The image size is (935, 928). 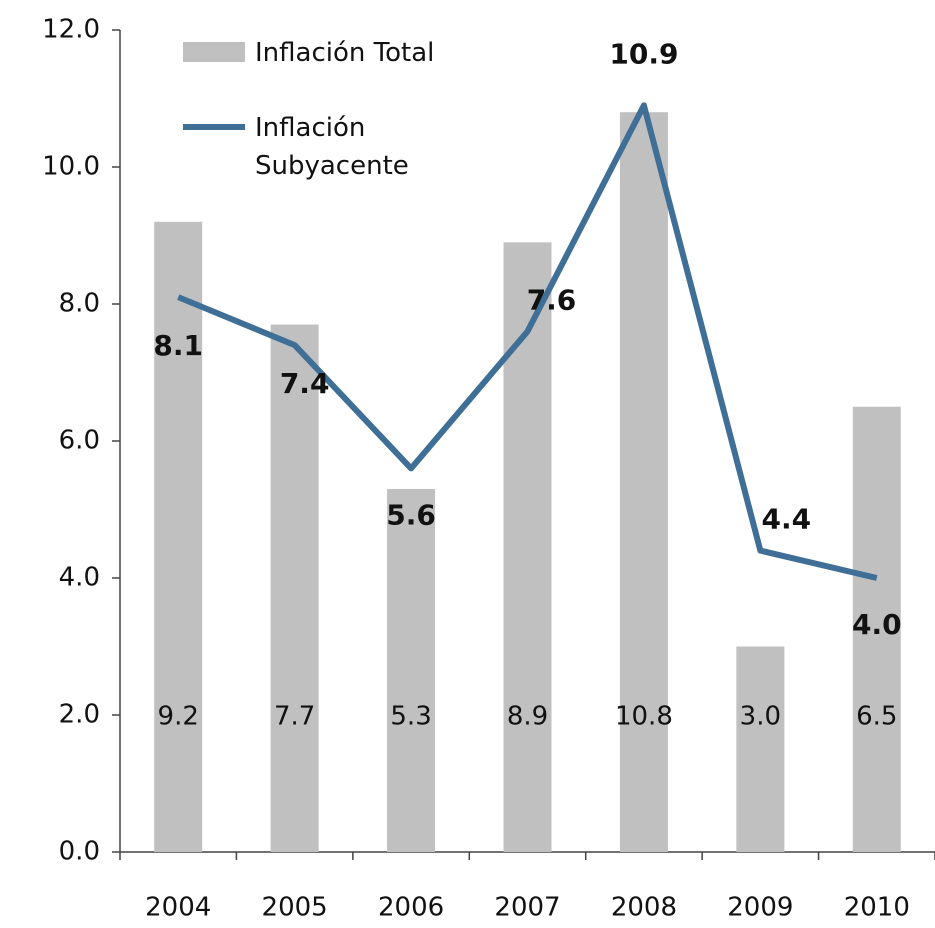 I want to click on x-tick-label: 2005, so click(x=295, y=908).